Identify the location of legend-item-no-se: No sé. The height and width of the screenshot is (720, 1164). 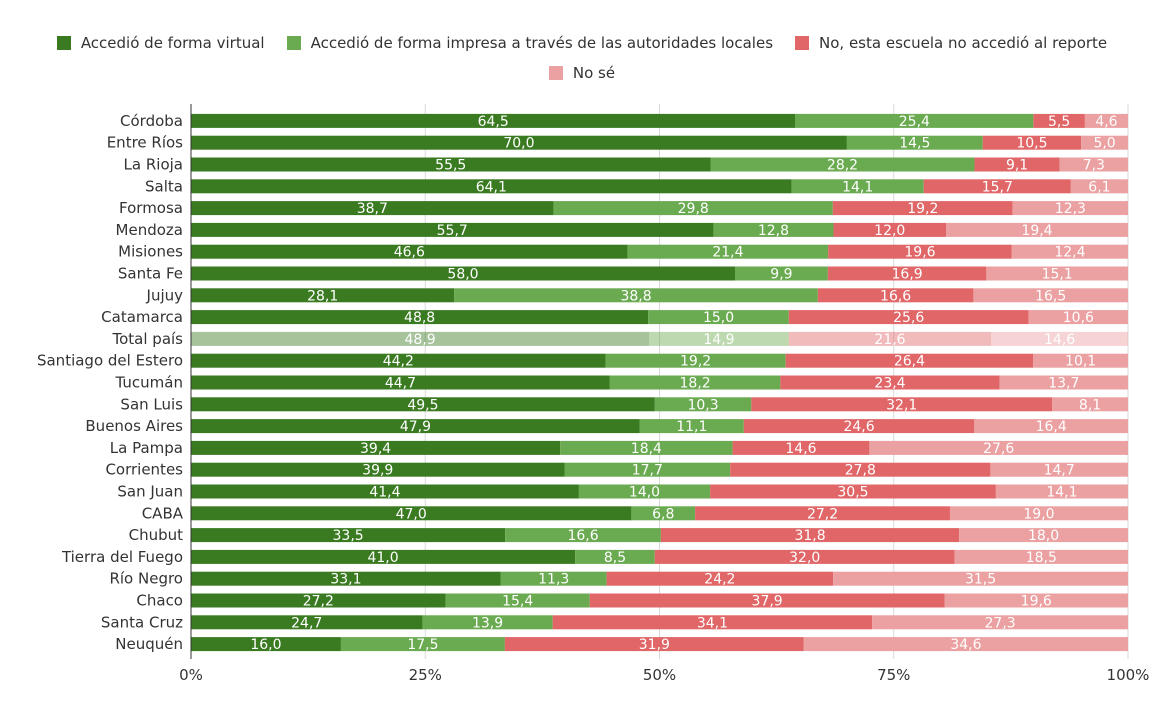
(581, 73).